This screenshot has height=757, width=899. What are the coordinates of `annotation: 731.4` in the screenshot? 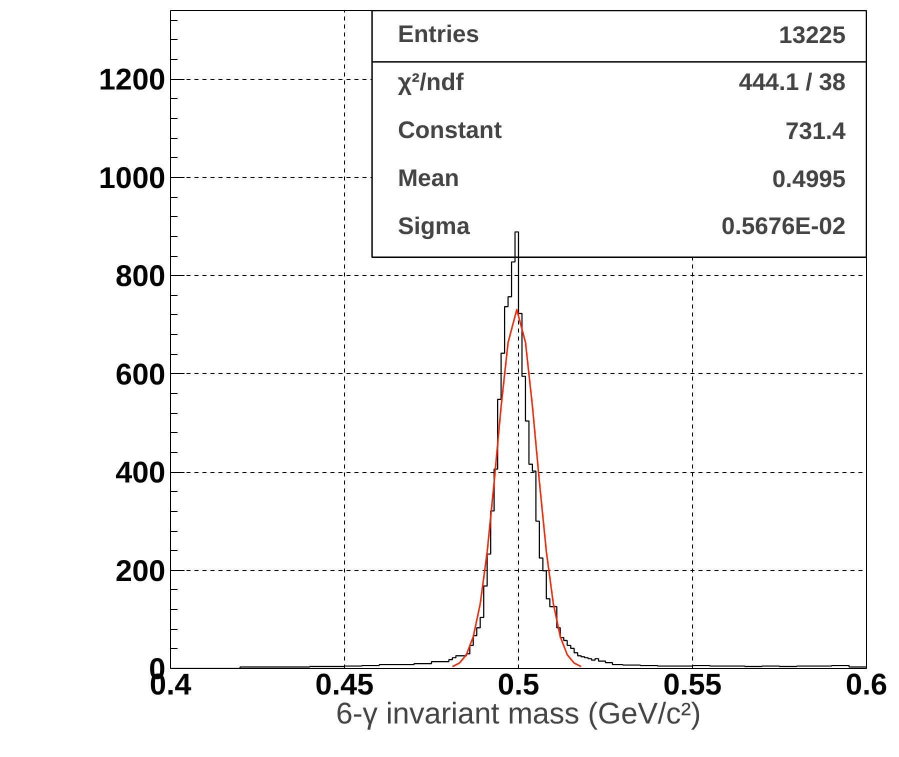 It's located at (816, 132).